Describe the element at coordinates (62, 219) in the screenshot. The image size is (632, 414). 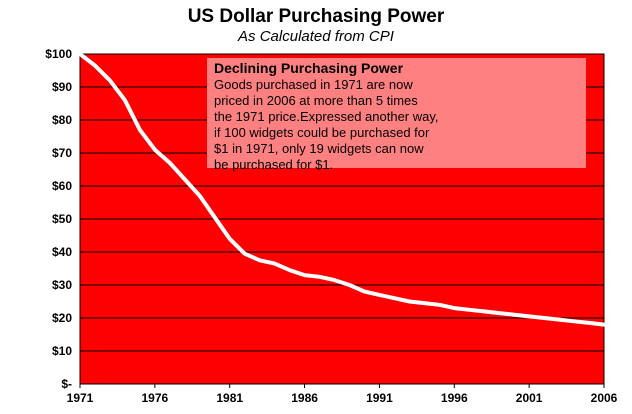
I see `y-tick-label: $50` at that location.